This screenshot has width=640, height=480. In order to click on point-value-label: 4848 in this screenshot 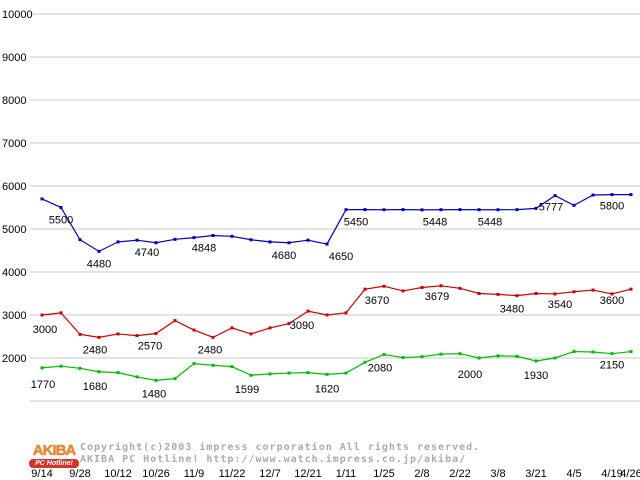, I will do `click(204, 249)`.